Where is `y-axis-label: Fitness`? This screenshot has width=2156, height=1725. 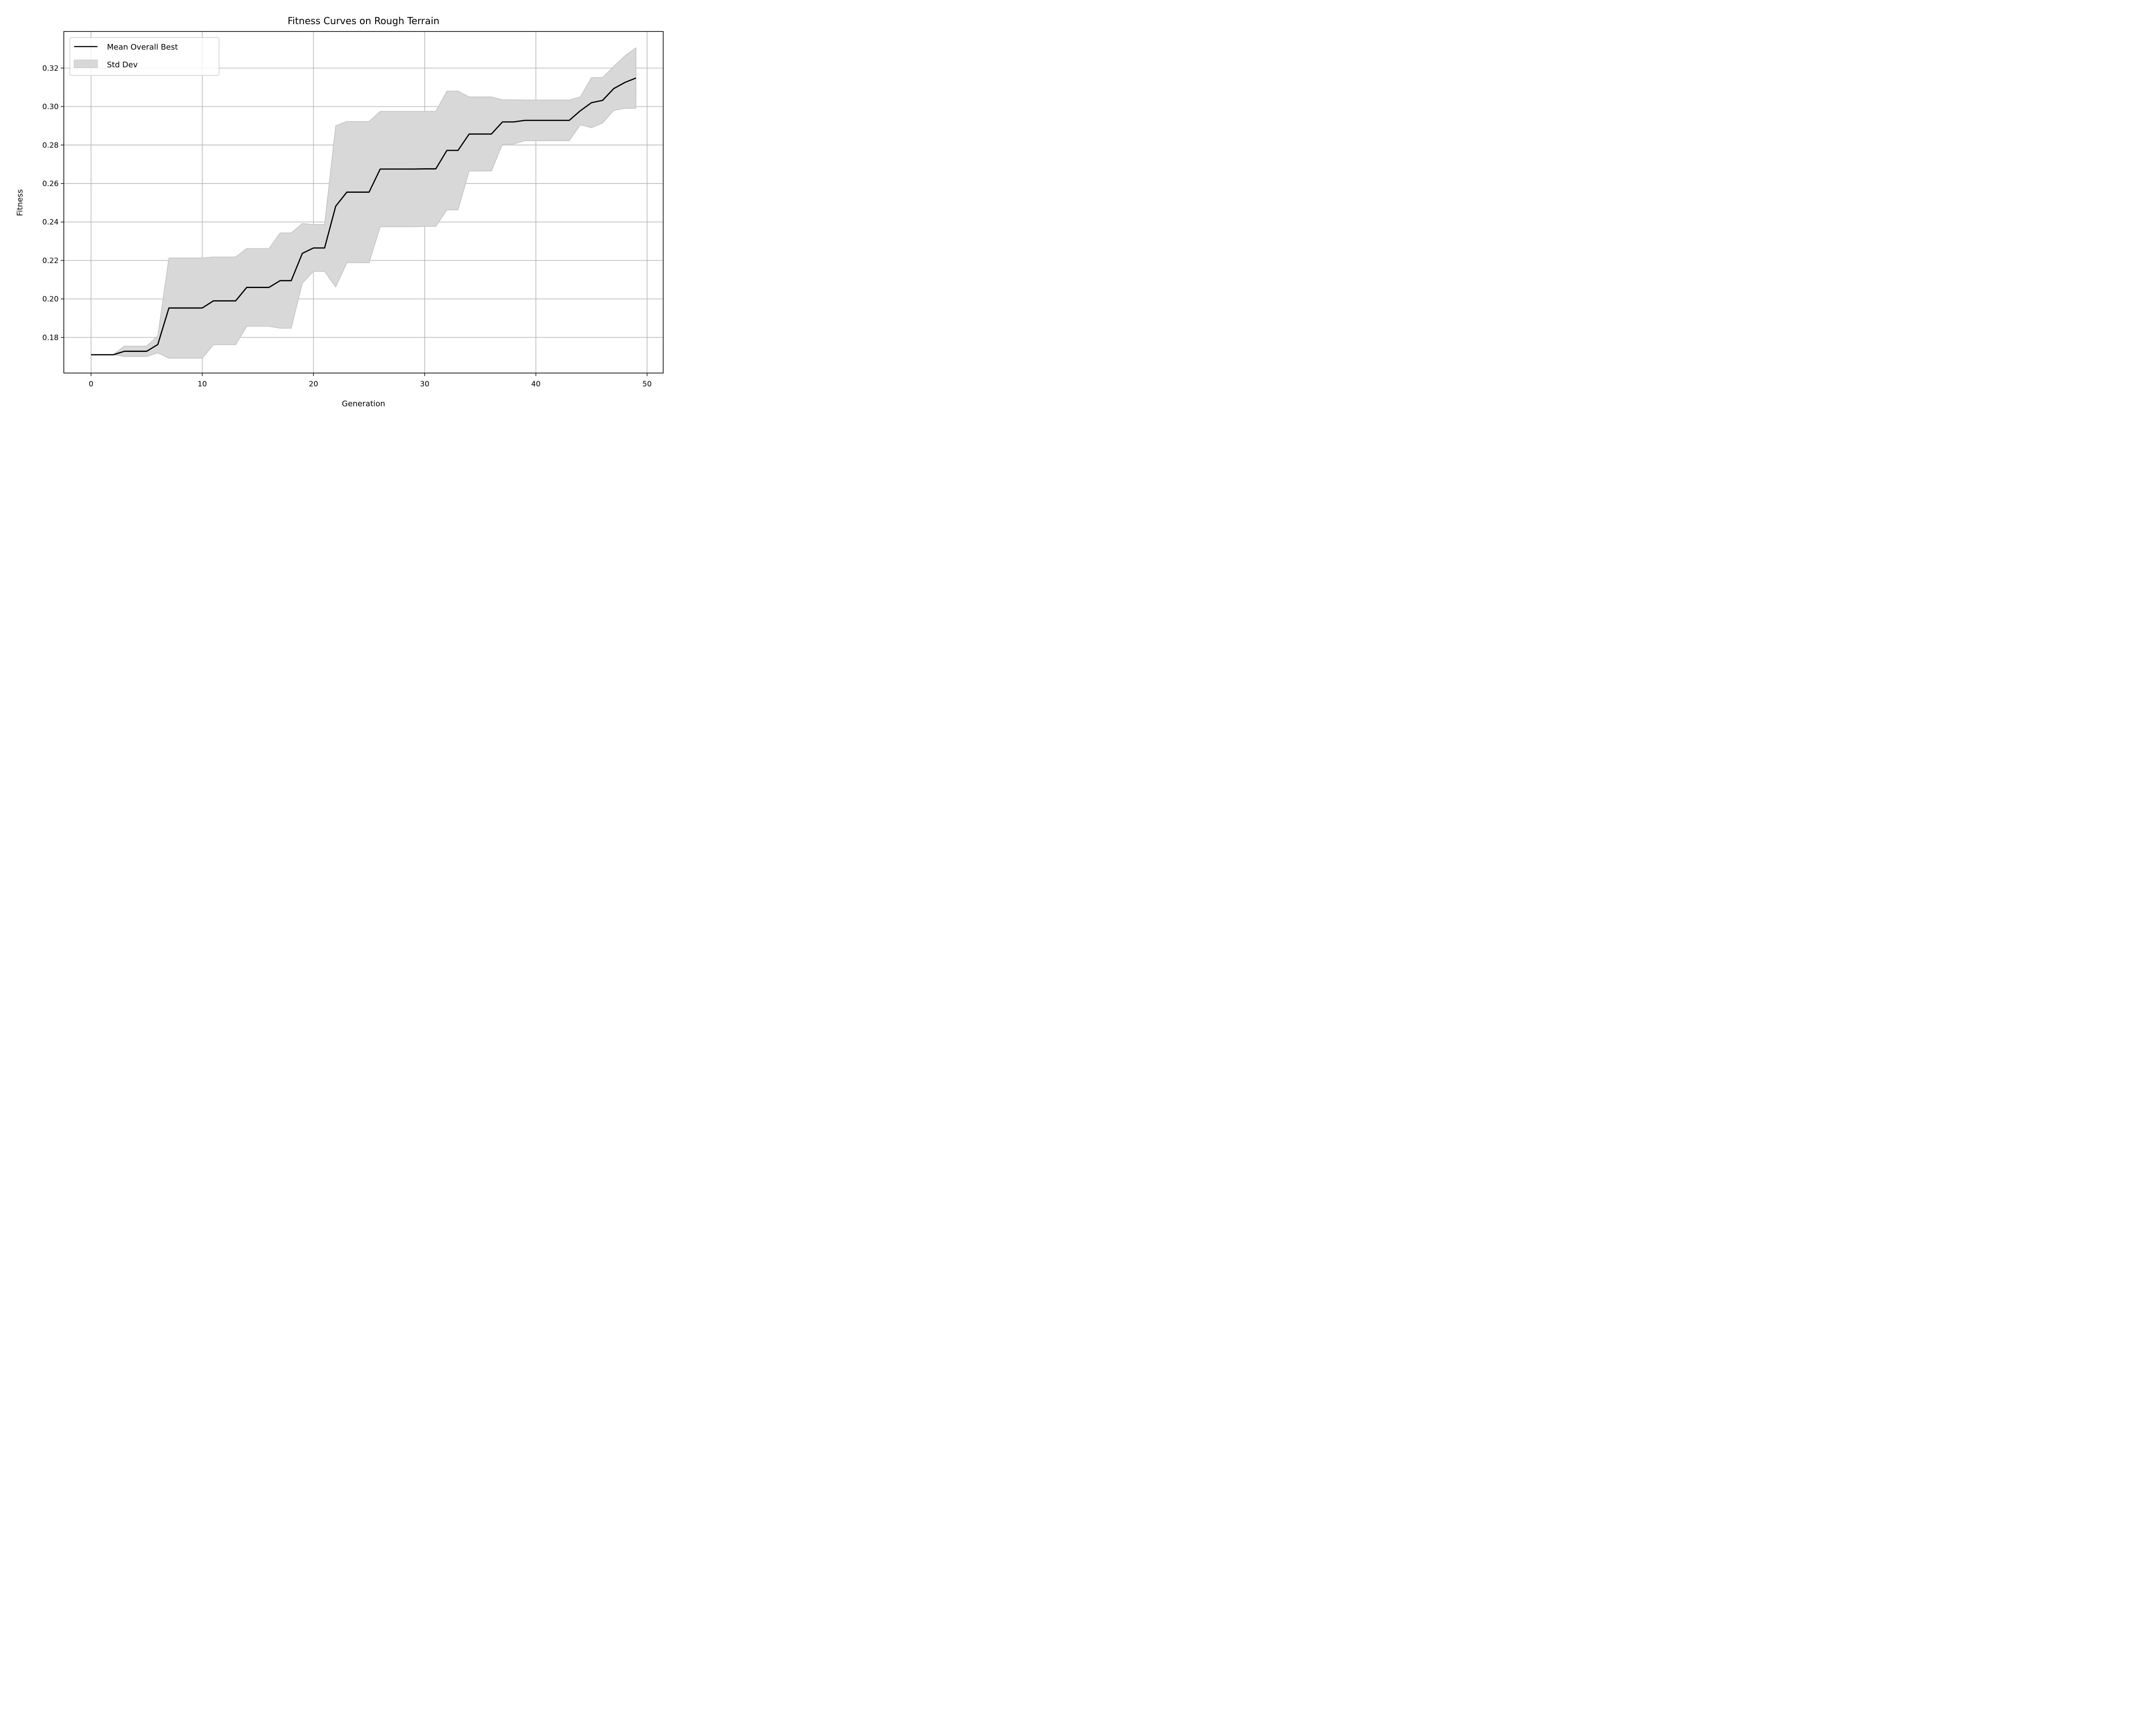 y-axis-label: Fitness is located at coordinates (20, 203).